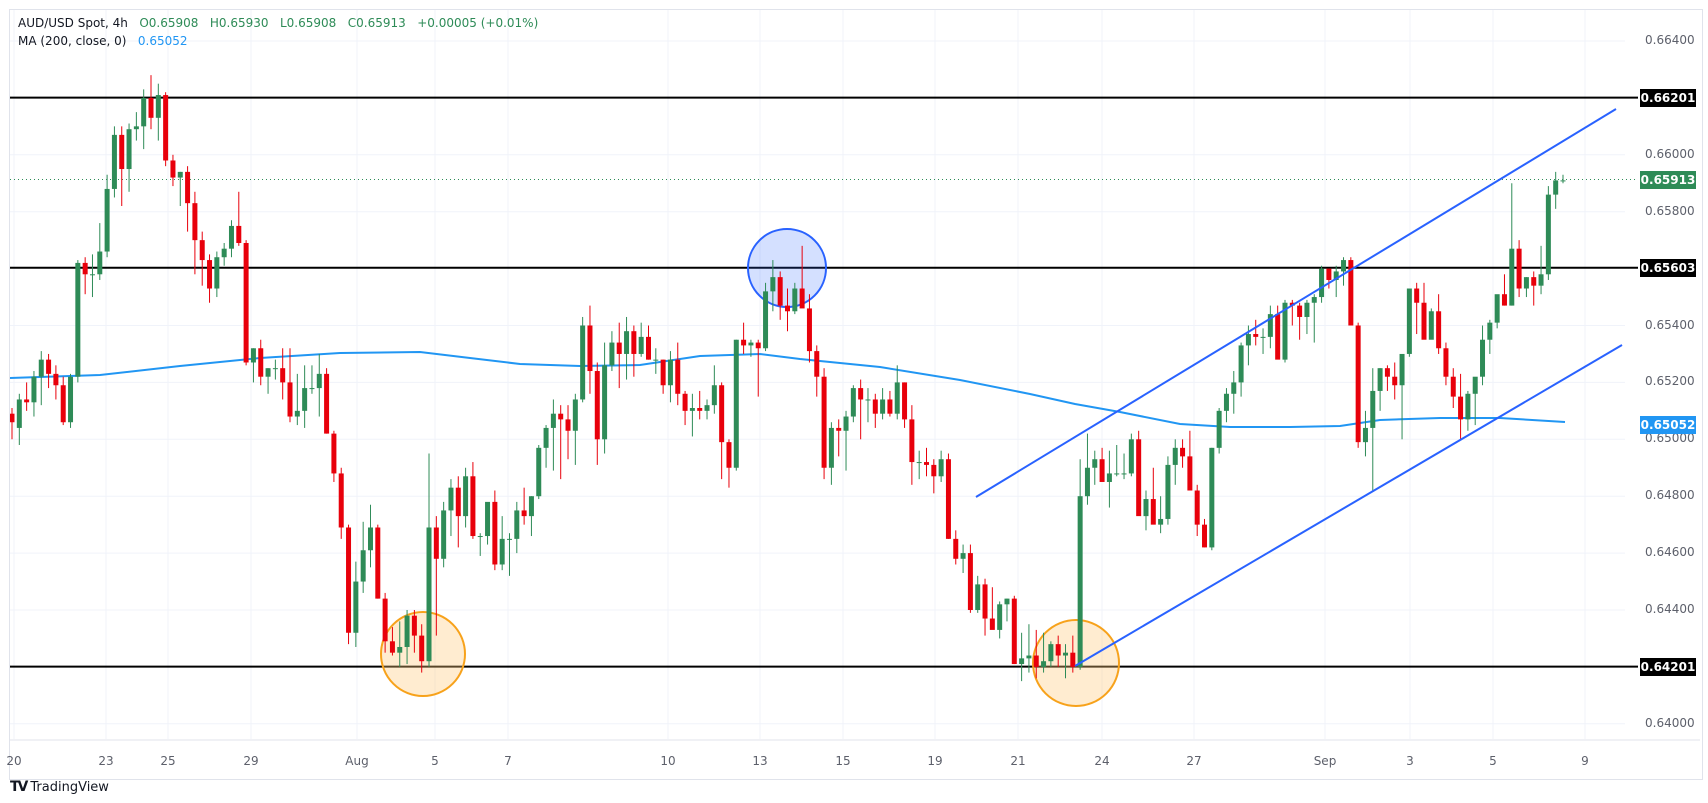 This screenshot has width=1708, height=803. What do you see at coordinates (1670, 153) in the screenshot?
I see `price-tick-label: 0.66000` at bounding box center [1670, 153].